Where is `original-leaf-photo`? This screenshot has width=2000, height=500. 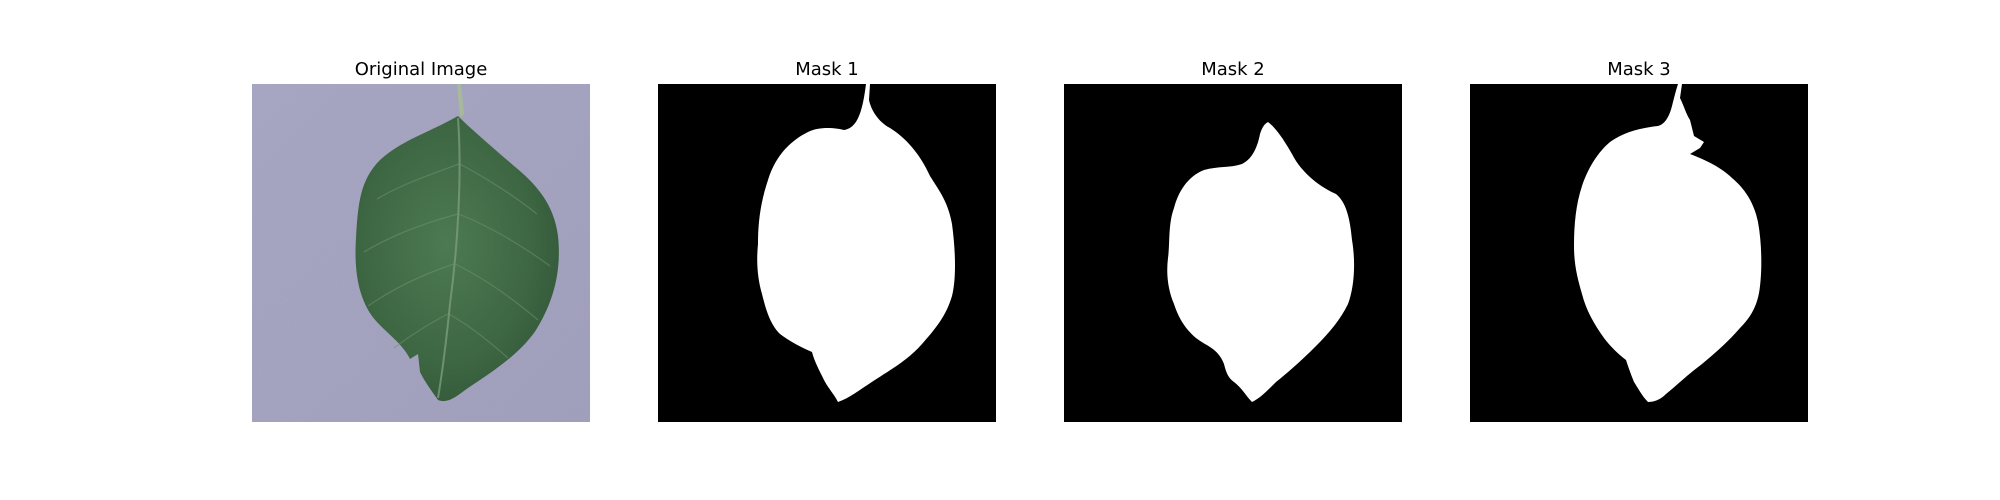 original-leaf-photo is located at coordinates (421, 253).